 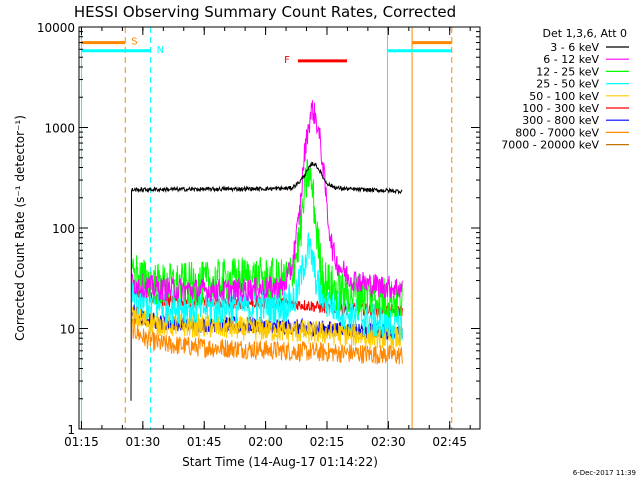 I want to click on y-tick-label-3: 1000, so click(x=59, y=129).